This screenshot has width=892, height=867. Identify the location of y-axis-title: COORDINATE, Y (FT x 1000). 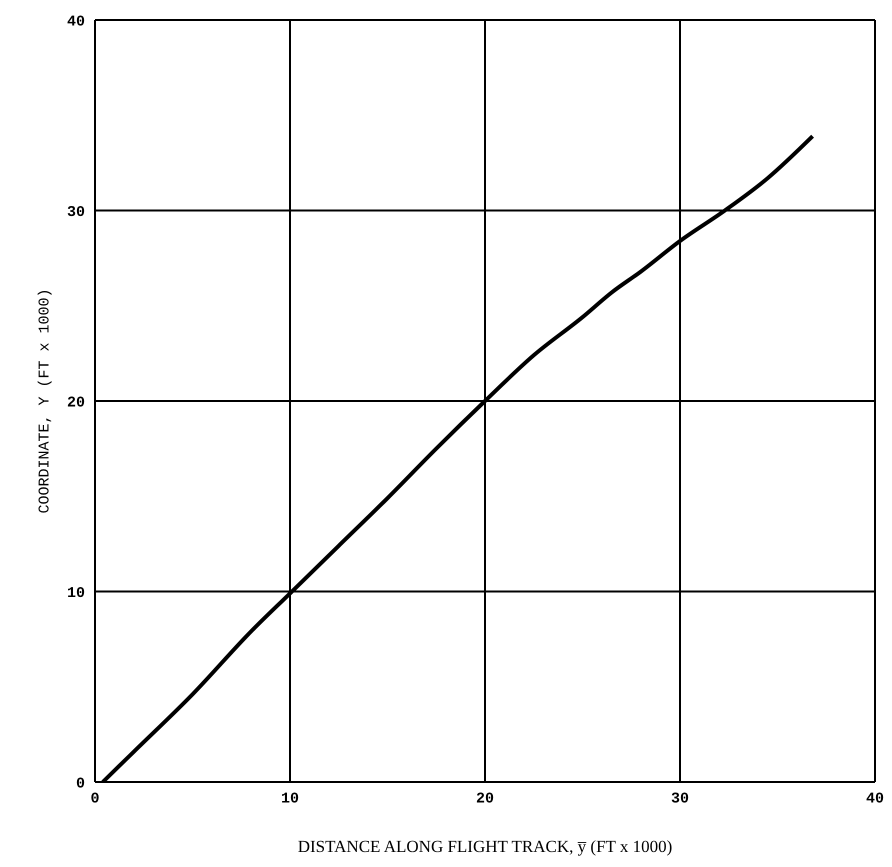
(45, 401).